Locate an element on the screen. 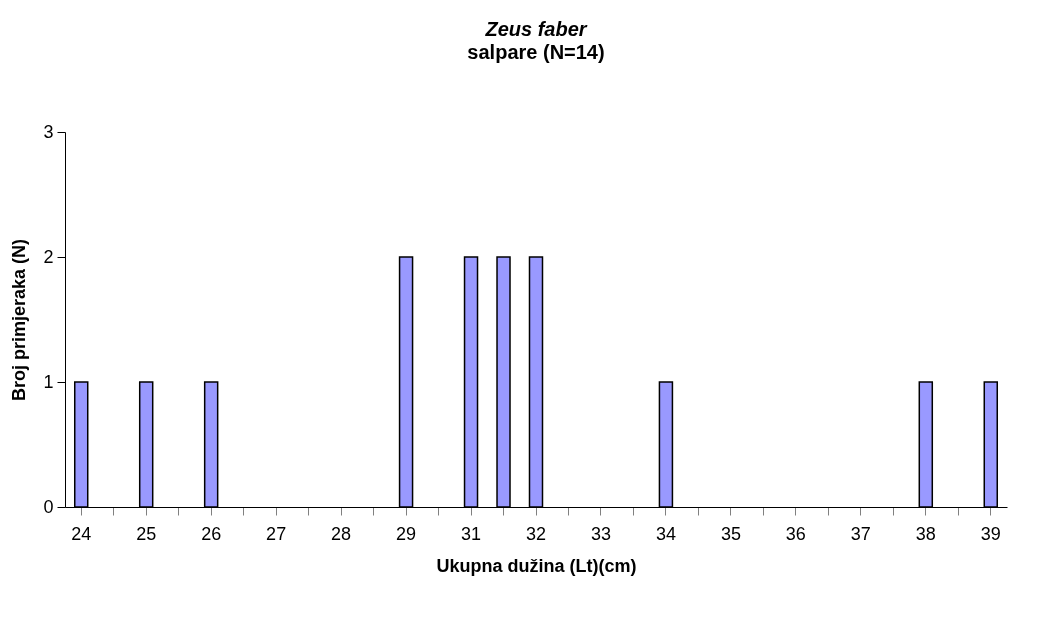  x-tick-label: 36 is located at coordinates (795, 533).